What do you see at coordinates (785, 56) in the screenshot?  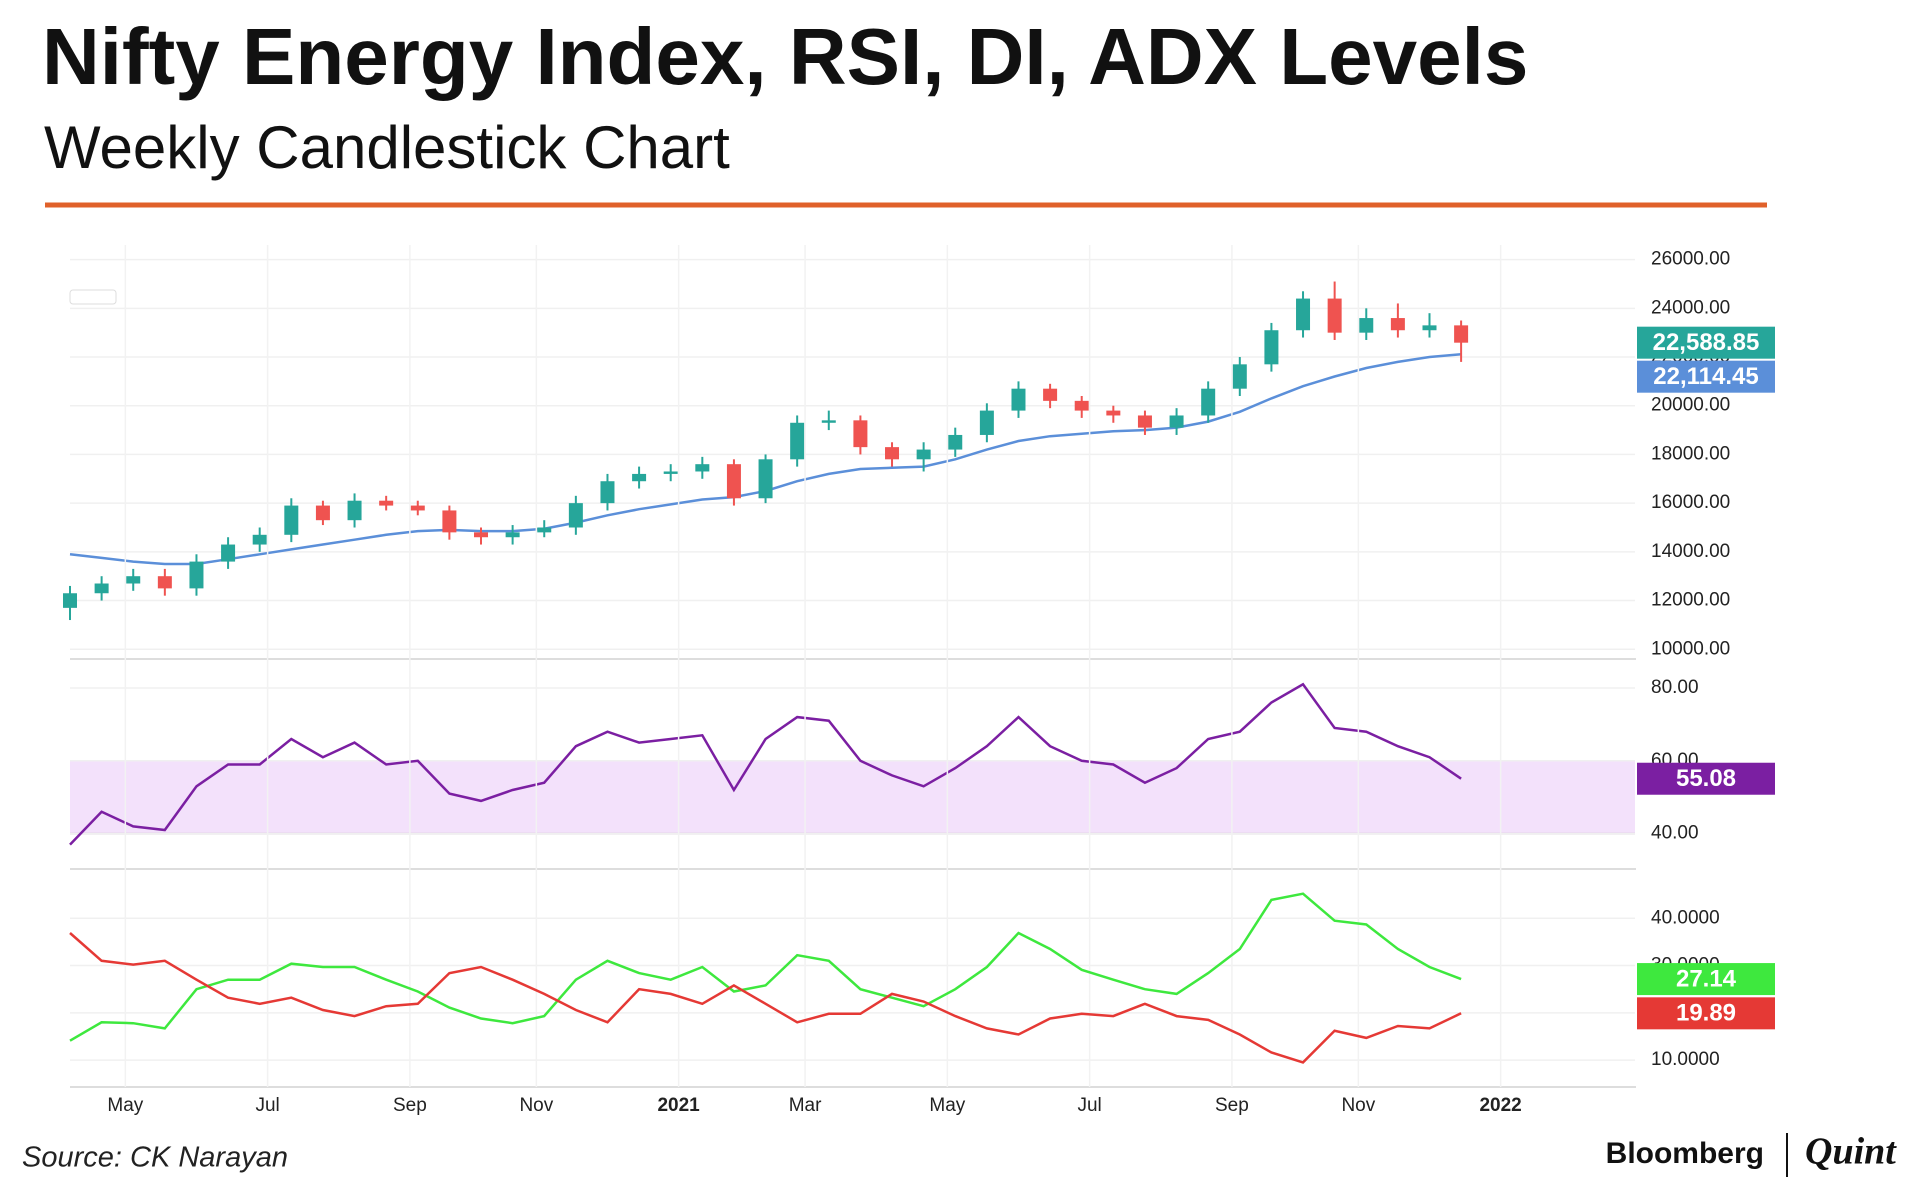 I see `title: Nifty Energy Index, RSI, DI, ADX Levels` at bounding box center [785, 56].